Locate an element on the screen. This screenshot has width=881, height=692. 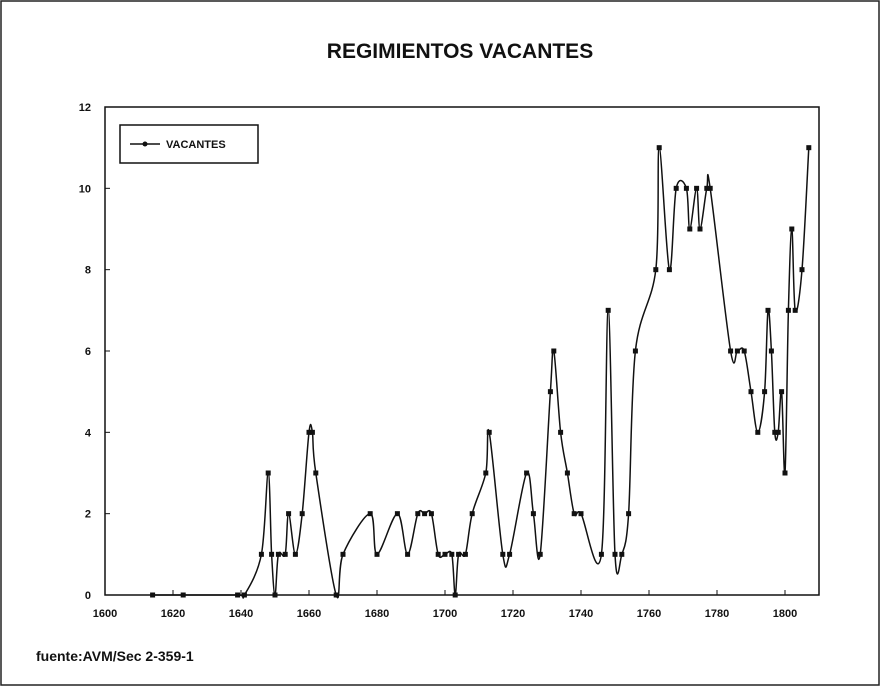
source-note: fuente:AVM/Sec 2-359-1 is located at coordinates (115, 656).